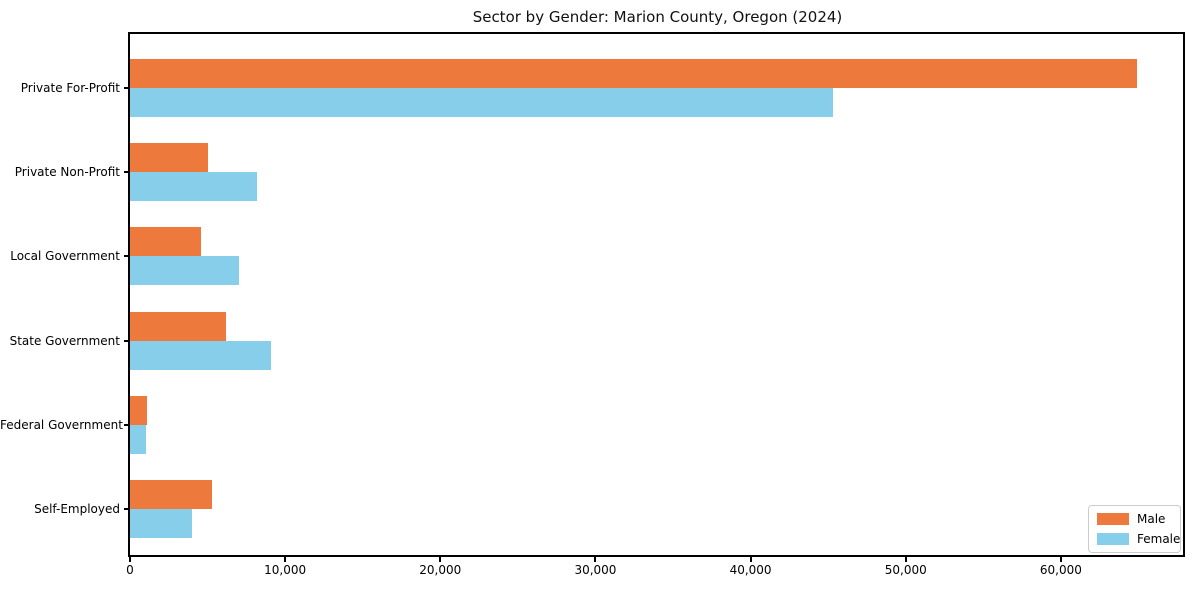  What do you see at coordinates (138, 439) in the screenshot?
I see `bar-female-federal-government` at bounding box center [138, 439].